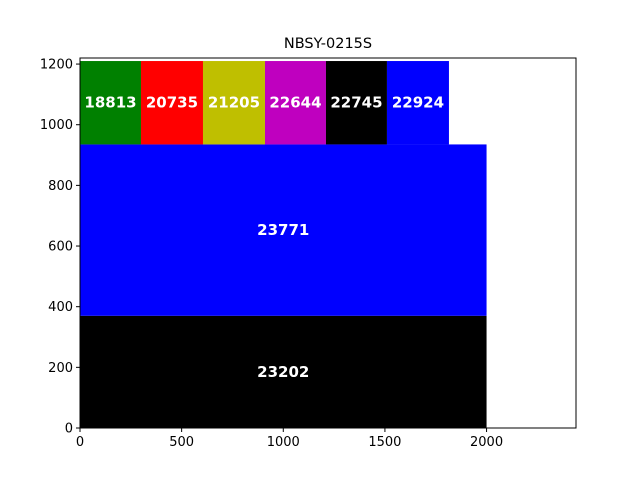 This screenshot has height=480, width=640. I want to click on x-tick-label: 1000, so click(283, 442).